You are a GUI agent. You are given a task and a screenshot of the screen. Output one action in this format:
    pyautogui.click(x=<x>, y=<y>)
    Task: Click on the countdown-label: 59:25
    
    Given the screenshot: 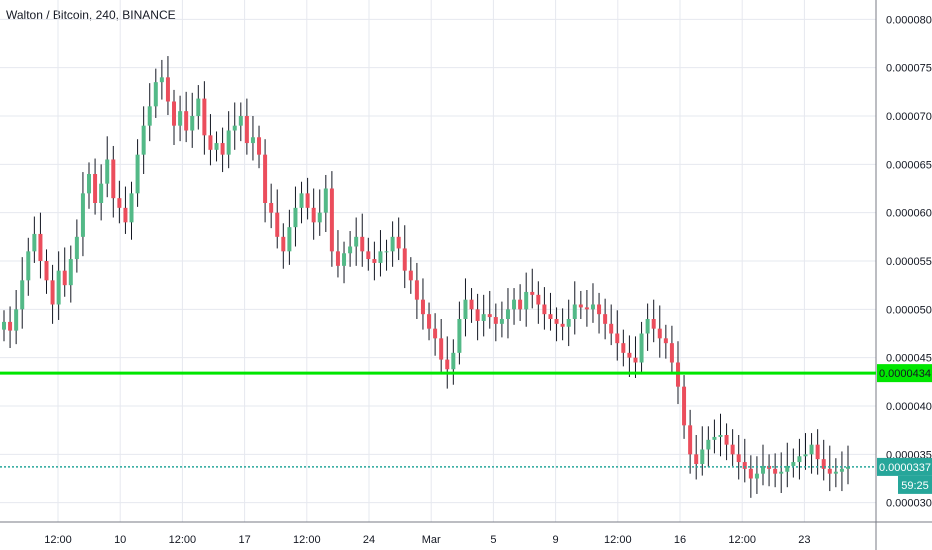 What is the action you would take?
    pyautogui.click(x=915, y=486)
    